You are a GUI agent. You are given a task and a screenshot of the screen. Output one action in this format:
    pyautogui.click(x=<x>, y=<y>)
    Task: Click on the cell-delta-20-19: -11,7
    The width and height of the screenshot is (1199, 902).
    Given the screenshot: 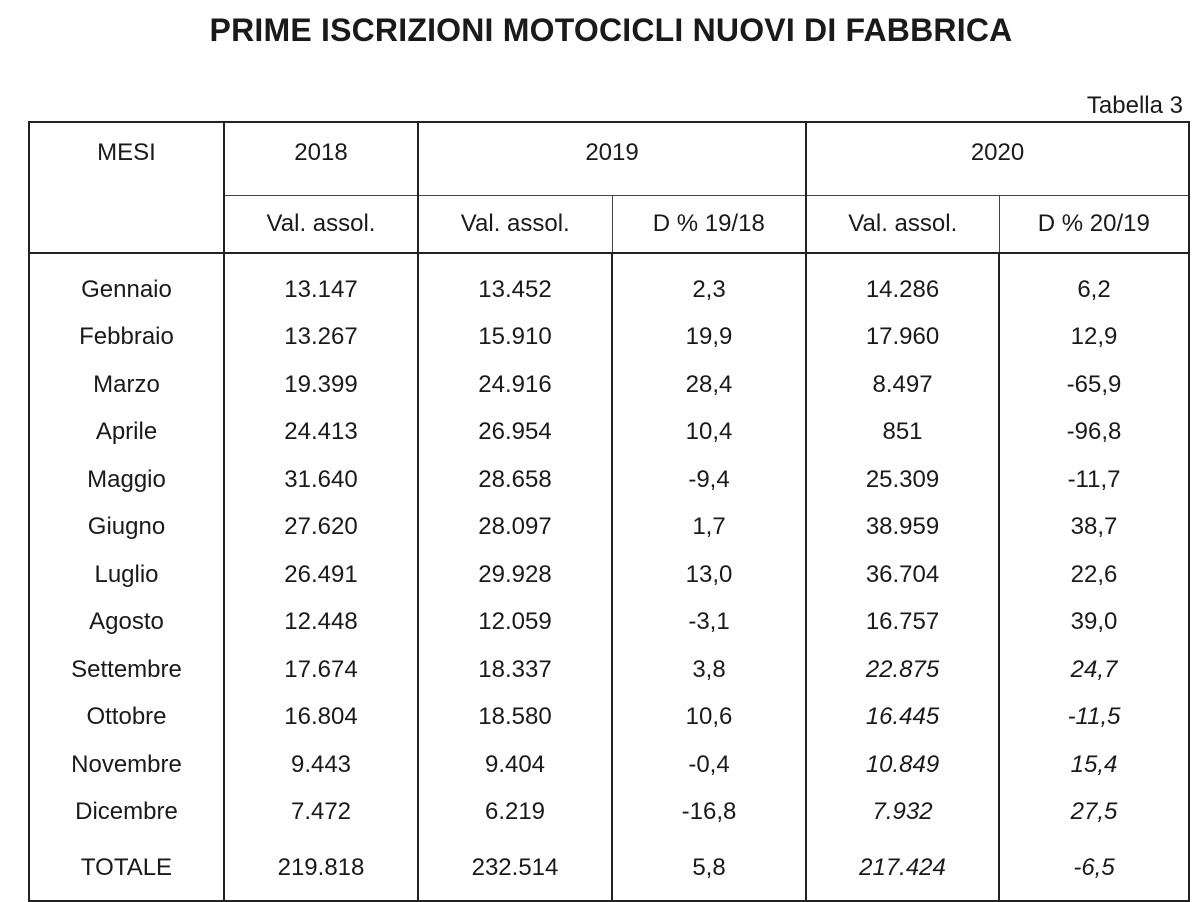 What is the action you would take?
    pyautogui.click(x=1094, y=480)
    